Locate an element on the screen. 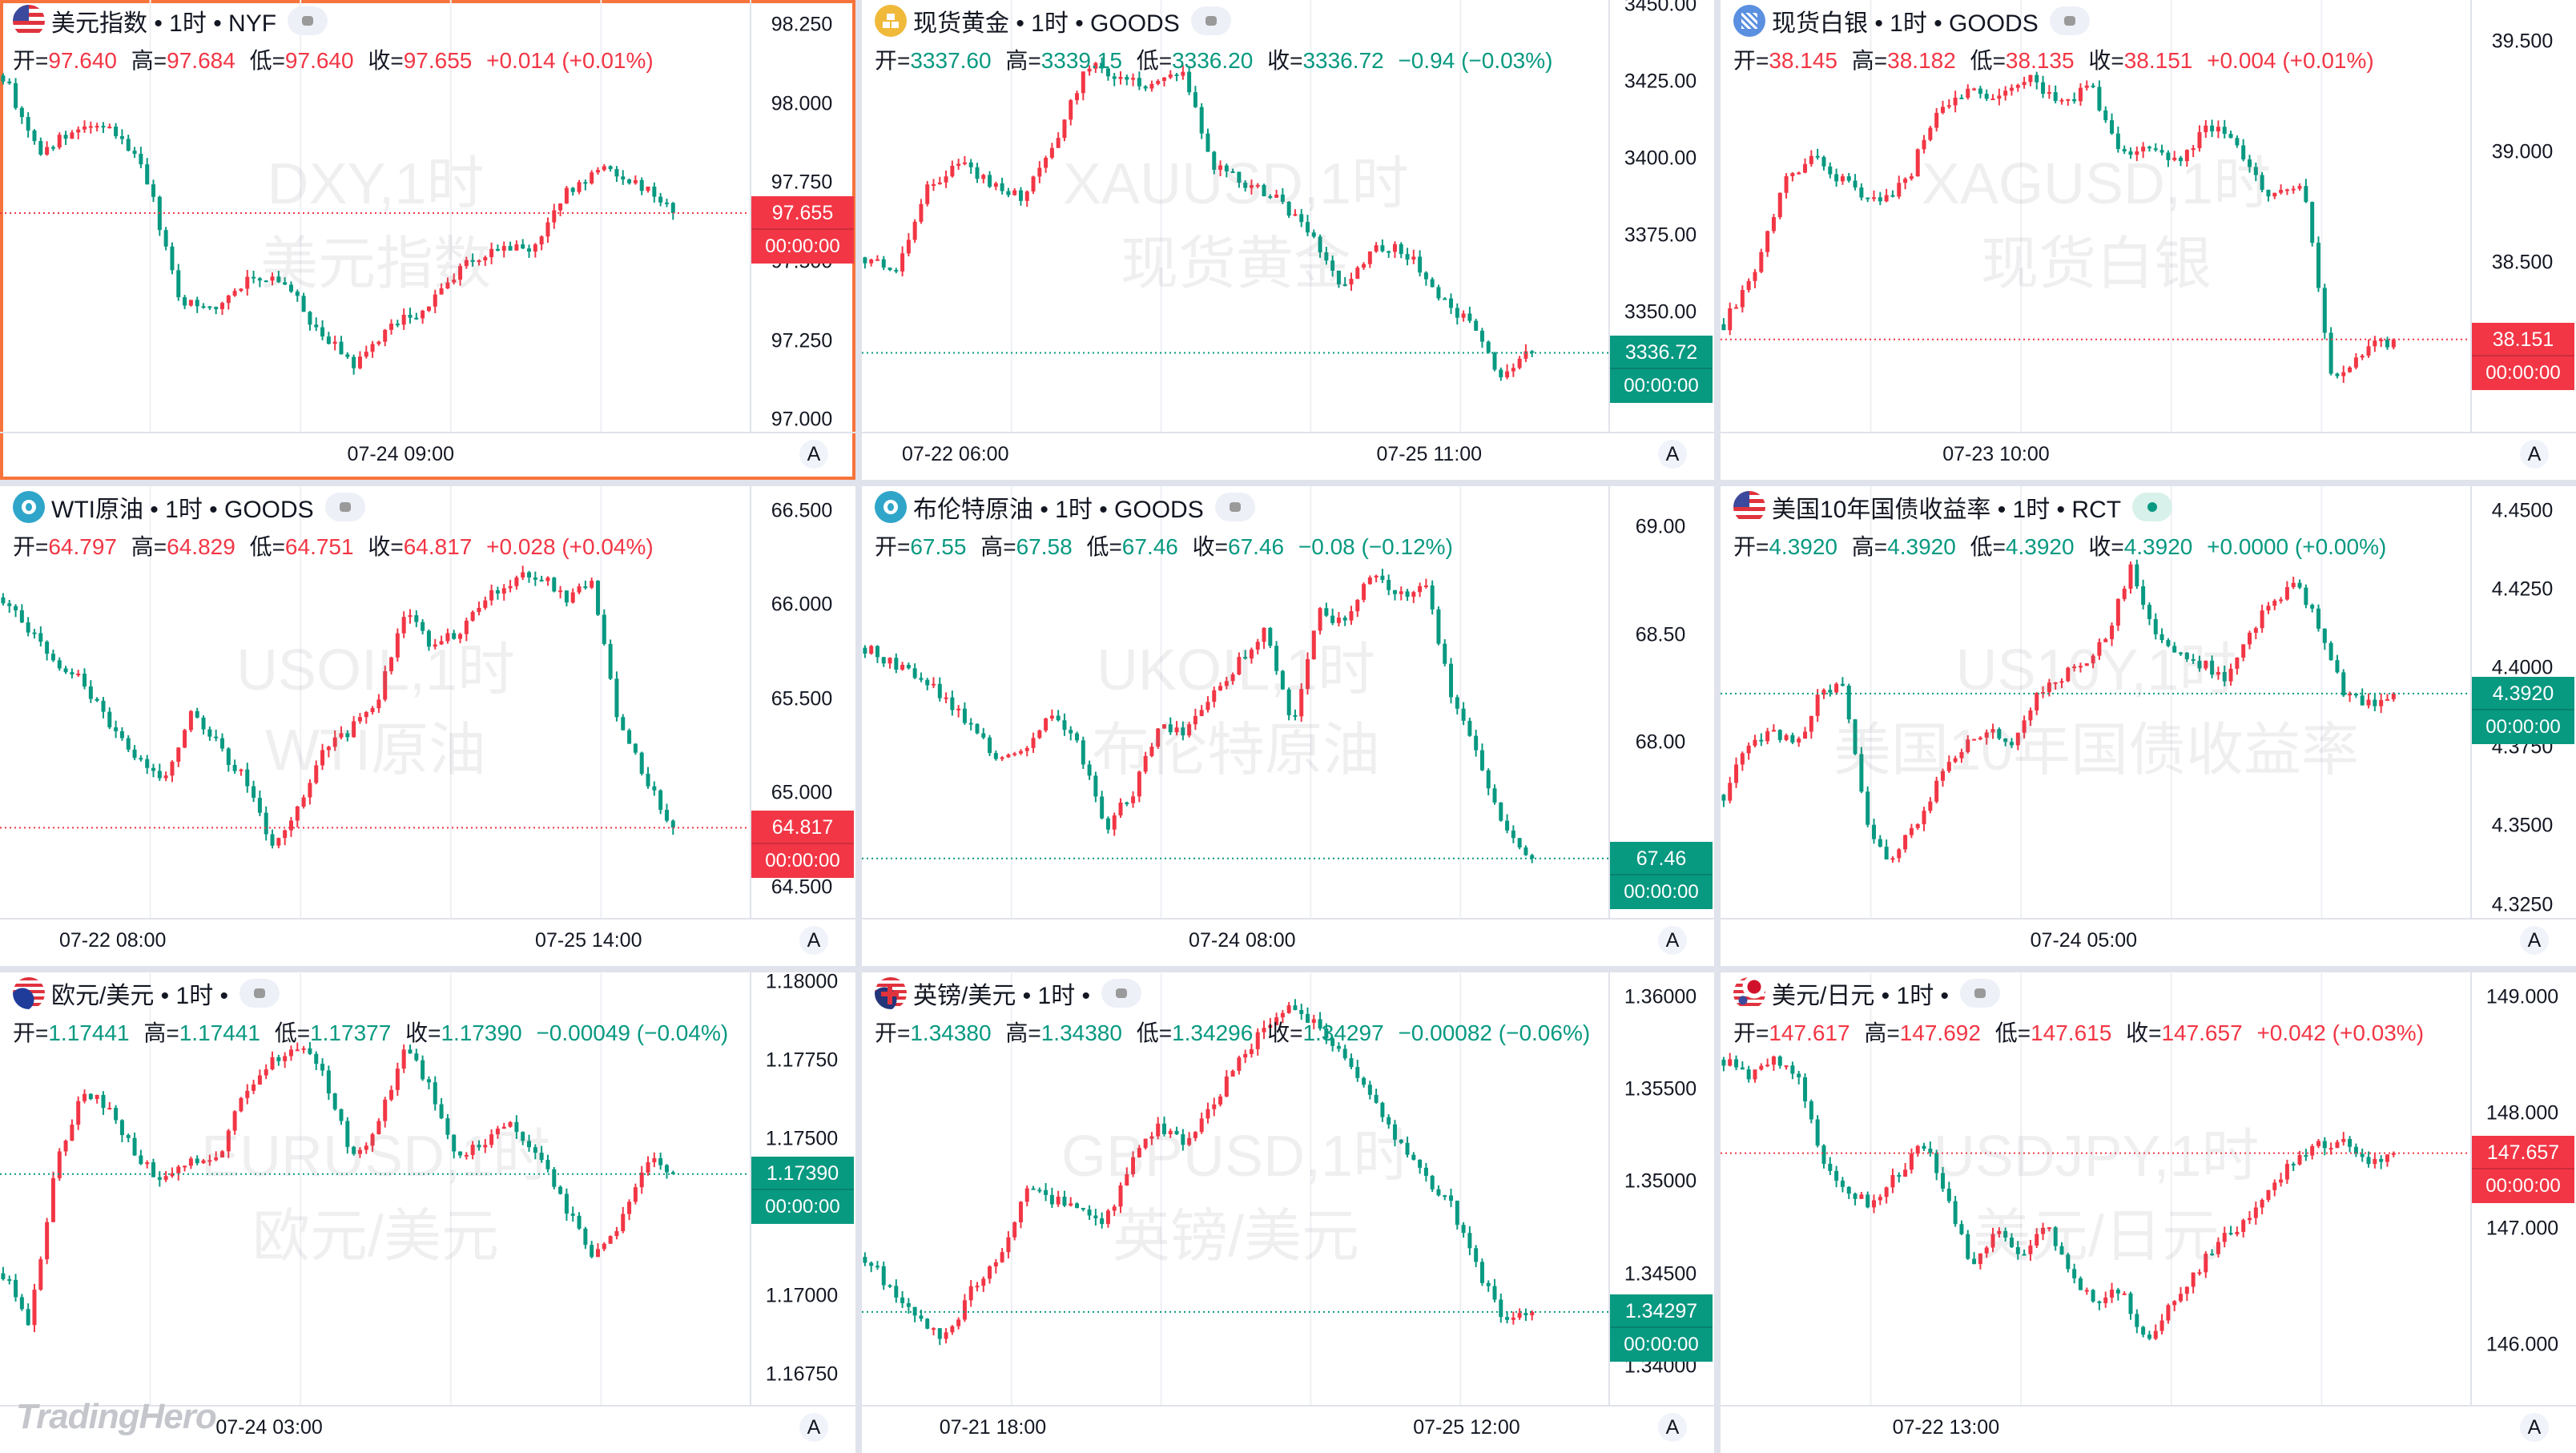 This screenshot has width=2576, height=1453. price-tick-label: 1.35000 is located at coordinates (1660, 1181).